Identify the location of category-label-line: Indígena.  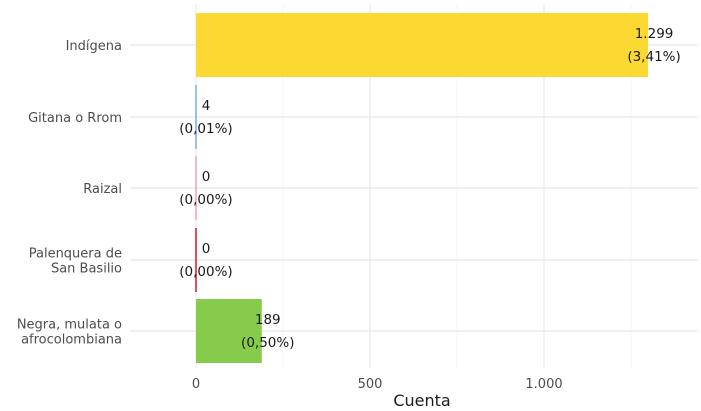
(94, 46).